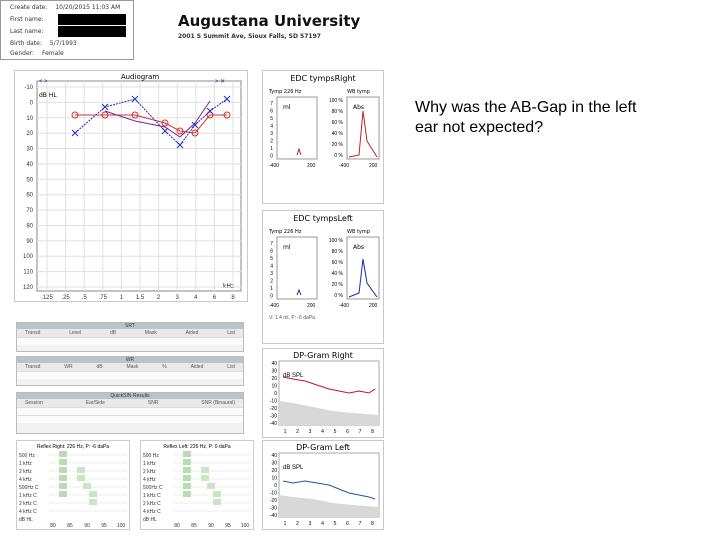 This screenshot has height=540, width=720. What do you see at coordinates (285, 232) in the screenshot?
I see `tymp-left-tymp-label: Tymp 226 Hz` at bounding box center [285, 232].